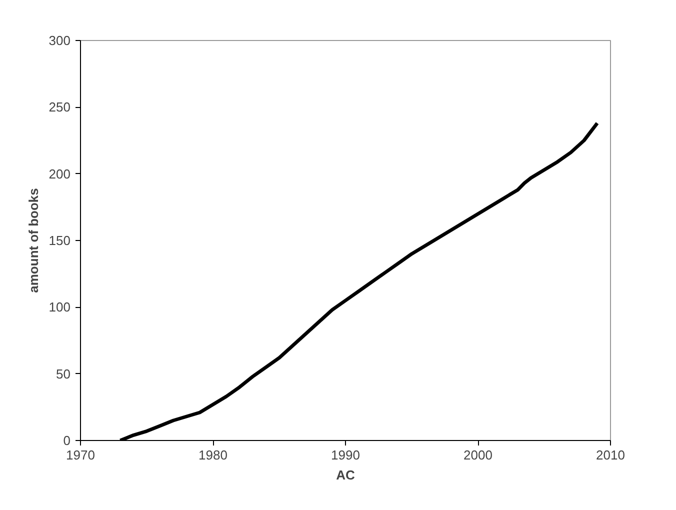 This screenshot has width=676, height=510. Describe the element at coordinates (59, 240) in the screenshot. I see `y-tick-label: 150` at that location.